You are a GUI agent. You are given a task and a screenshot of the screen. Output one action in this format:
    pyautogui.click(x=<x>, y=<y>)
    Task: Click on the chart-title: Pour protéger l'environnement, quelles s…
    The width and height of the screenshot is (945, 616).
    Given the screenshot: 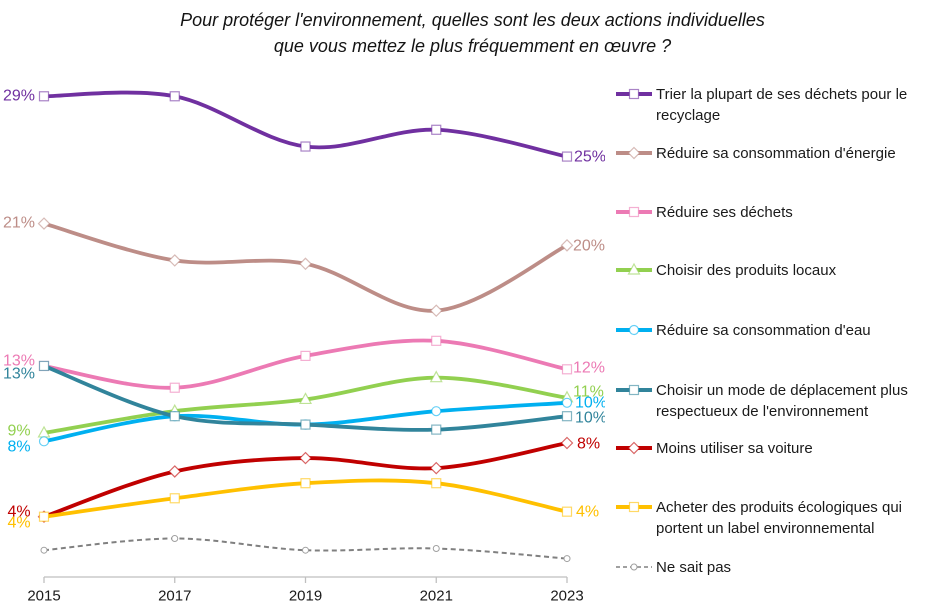 What is the action you would take?
    pyautogui.click(x=472, y=33)
    